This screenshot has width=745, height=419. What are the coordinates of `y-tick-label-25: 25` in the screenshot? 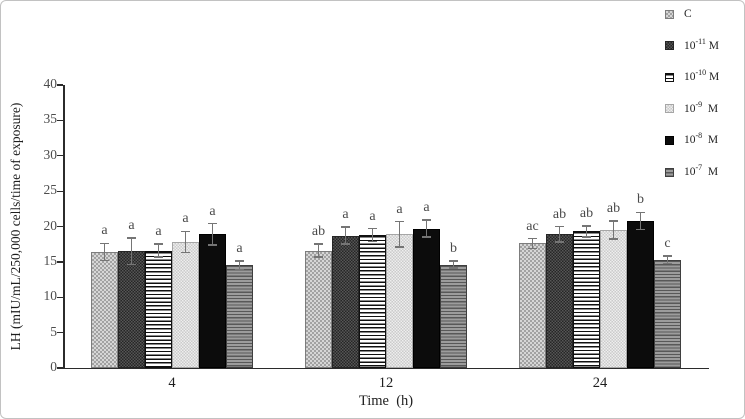 It's located at (50, 190).